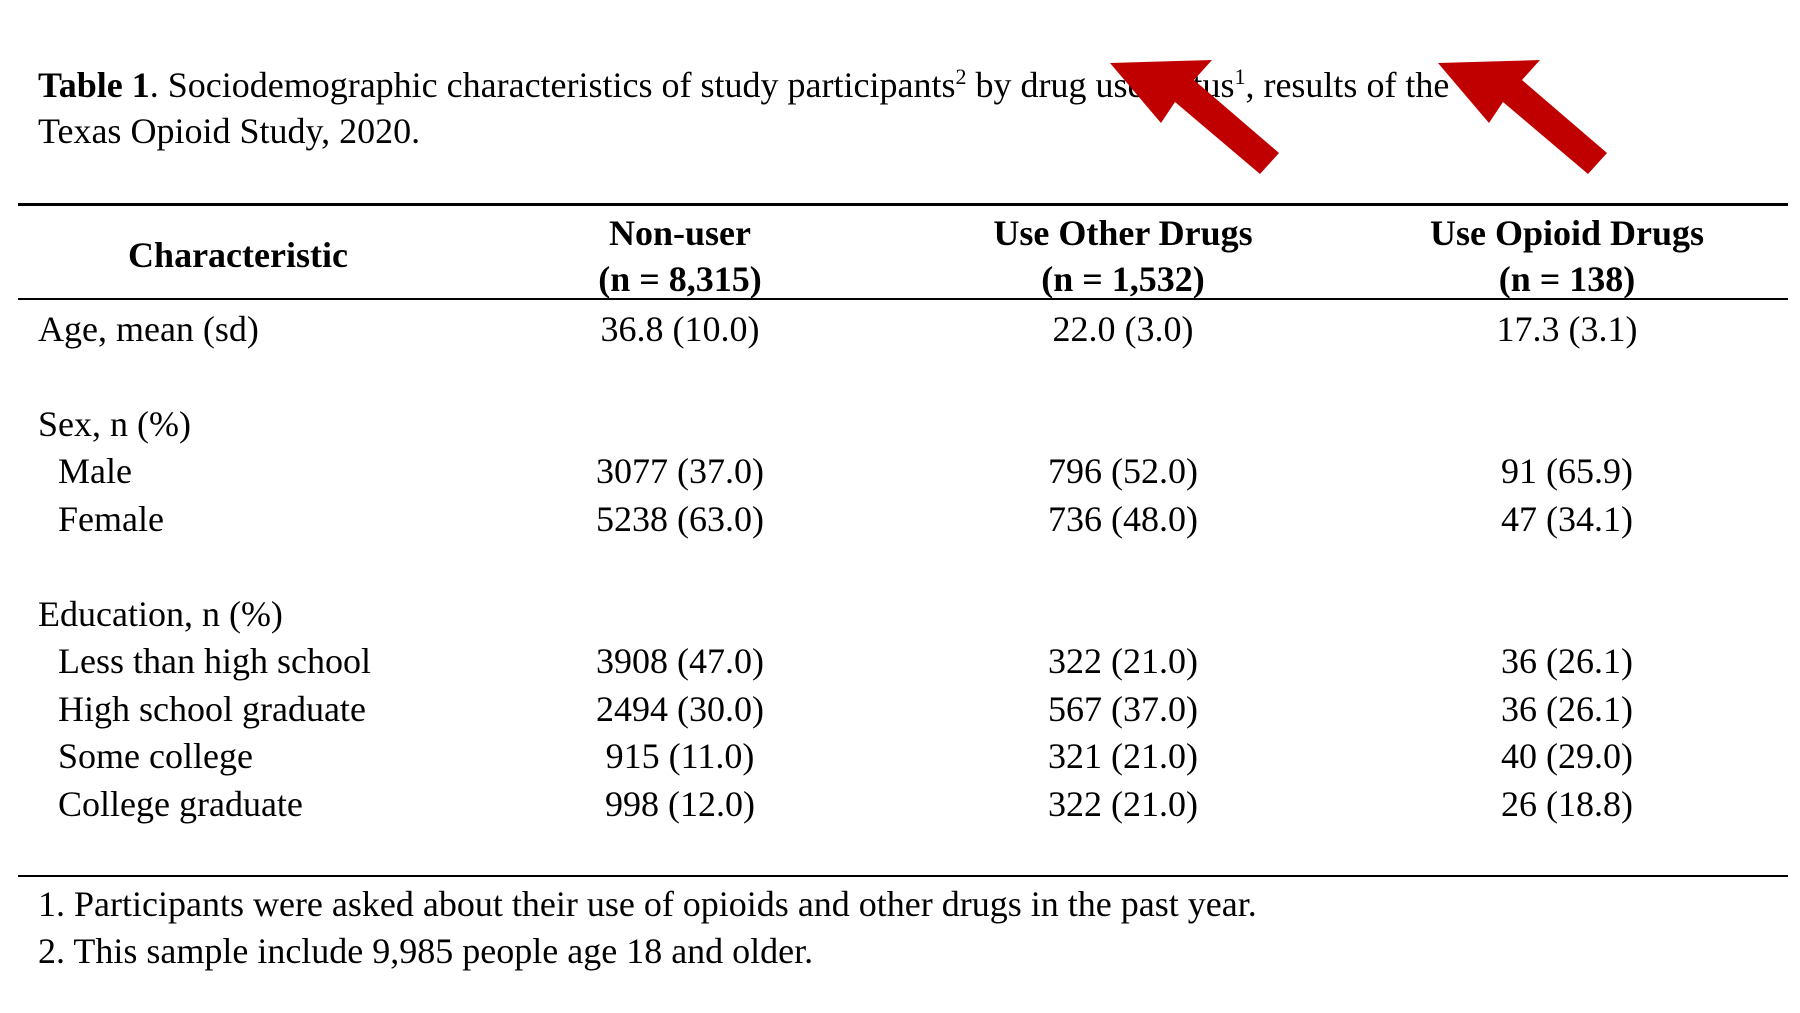 This screenshot has width=1800, height=1013. What do you see at coordinates (903, 204) in the screenshot?
I see `table-top-rule` at bounding box center [903, 204].